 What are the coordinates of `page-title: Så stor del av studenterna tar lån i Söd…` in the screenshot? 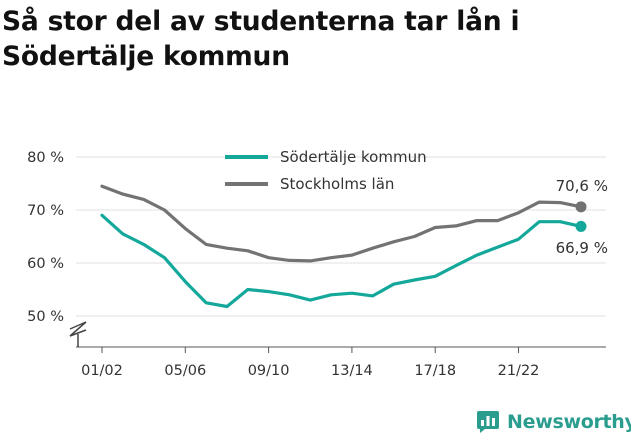 It's located at (261, 39).